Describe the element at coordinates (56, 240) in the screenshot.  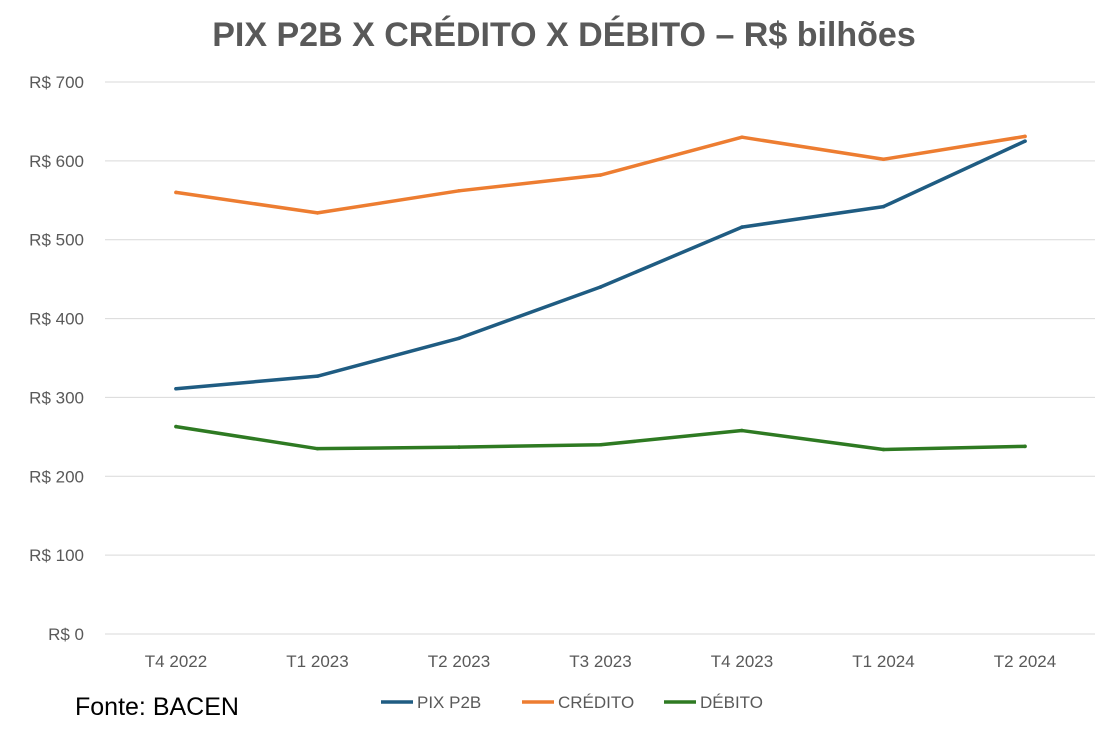
I see `y-tick-label: R$ 500` at that location.